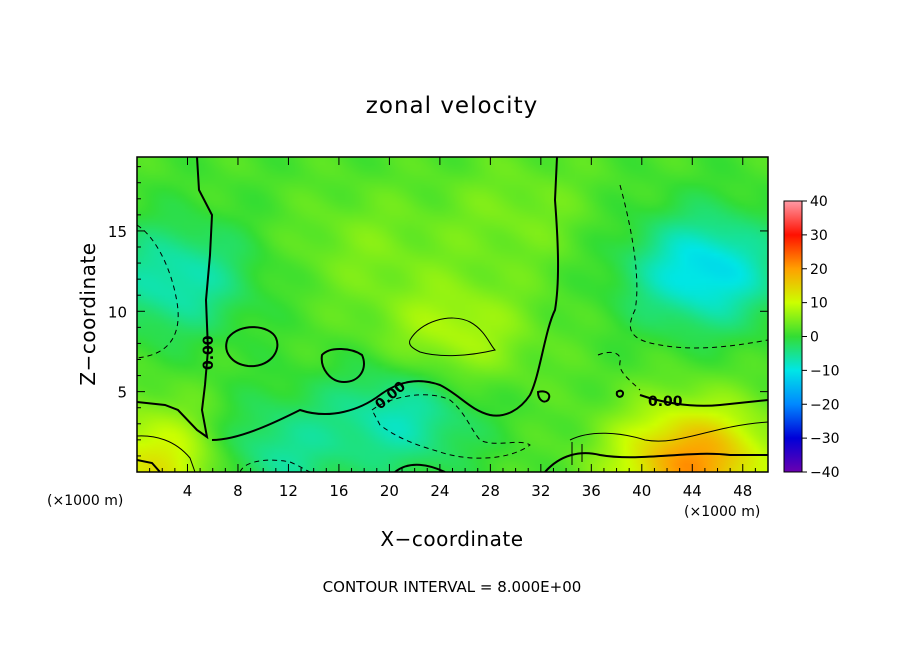  What do you see at coordinates (819, 202) in the screenshot?
I see `colorbar-tick-label: 40` at bounding box center [819, 202].